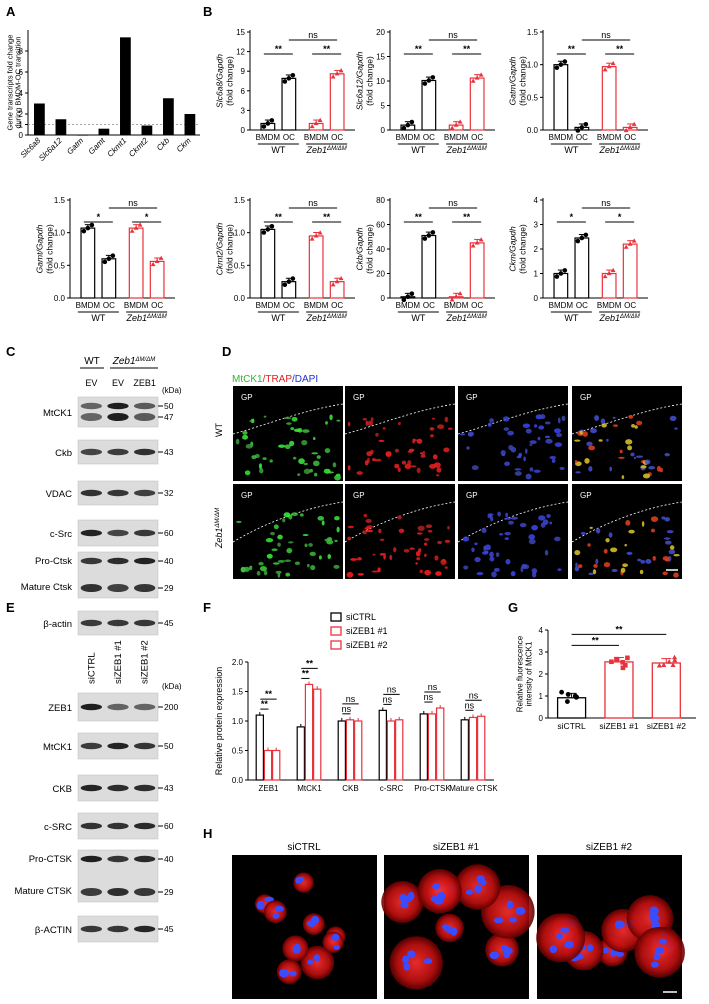  I want to click on x-tick-label: Ckm, so click(184, 145).